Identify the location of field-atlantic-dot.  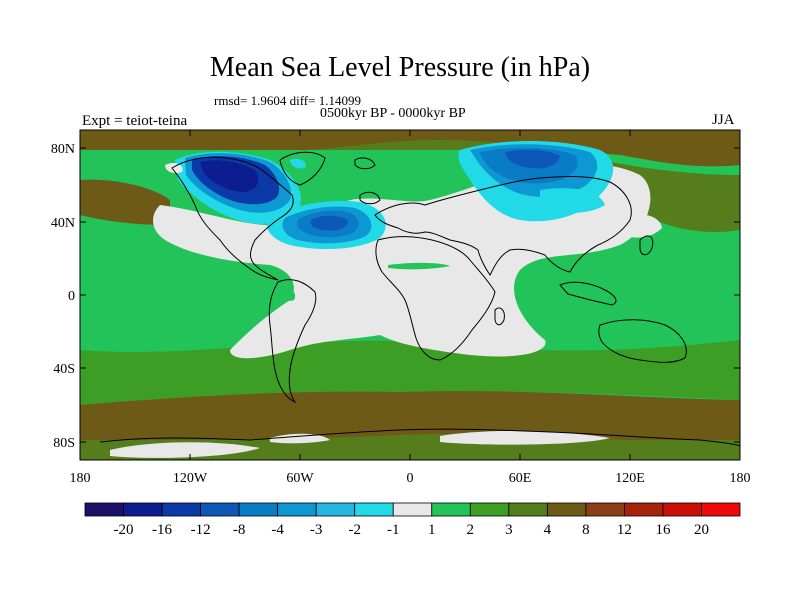
(288, 294).